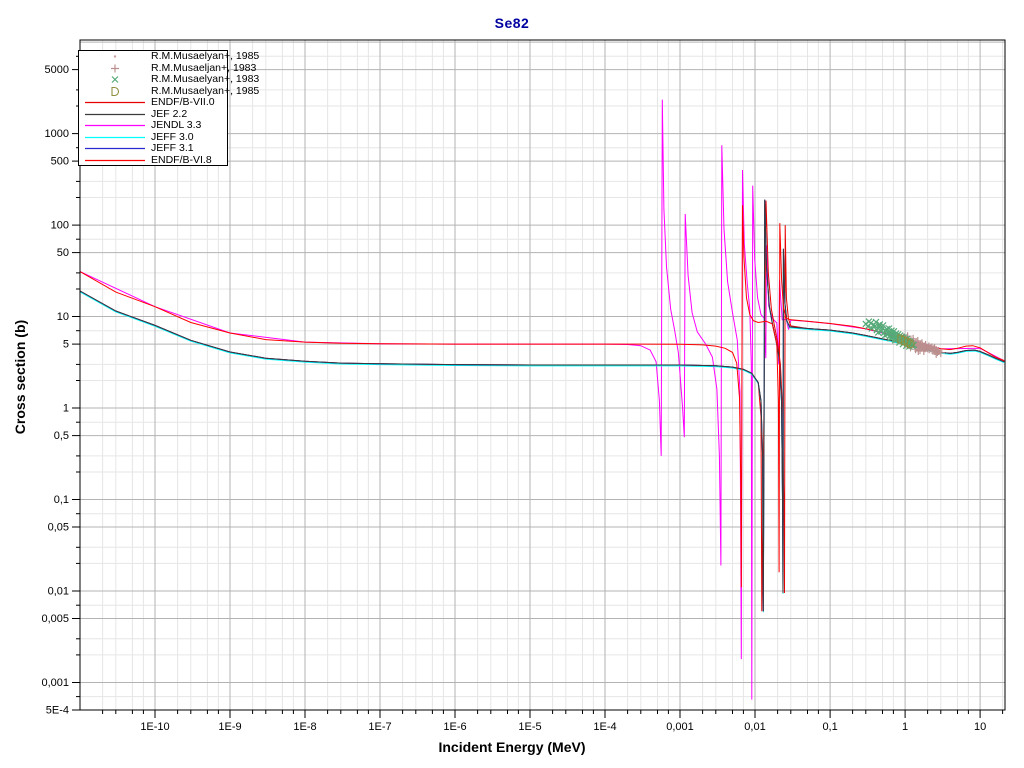 The image size is (1024, 768). Describe the element at coordinates (905, 727) in the screenshot. I see `x-tick-label: 1` at that location.